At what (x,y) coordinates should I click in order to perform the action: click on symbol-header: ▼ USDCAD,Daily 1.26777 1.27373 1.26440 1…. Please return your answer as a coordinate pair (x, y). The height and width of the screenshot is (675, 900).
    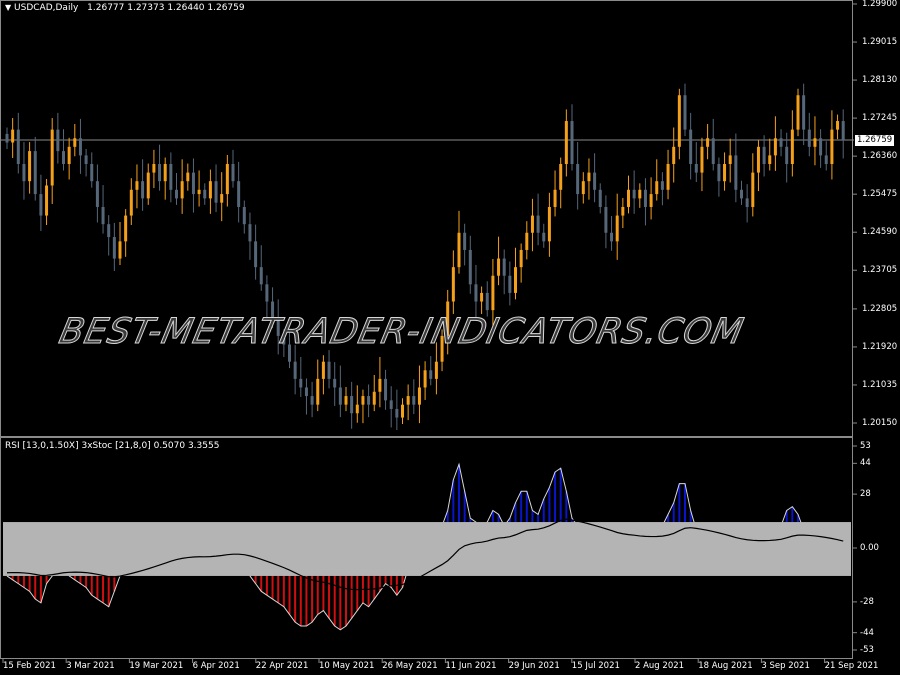
    Looking at the image, I should click on (125, 8).